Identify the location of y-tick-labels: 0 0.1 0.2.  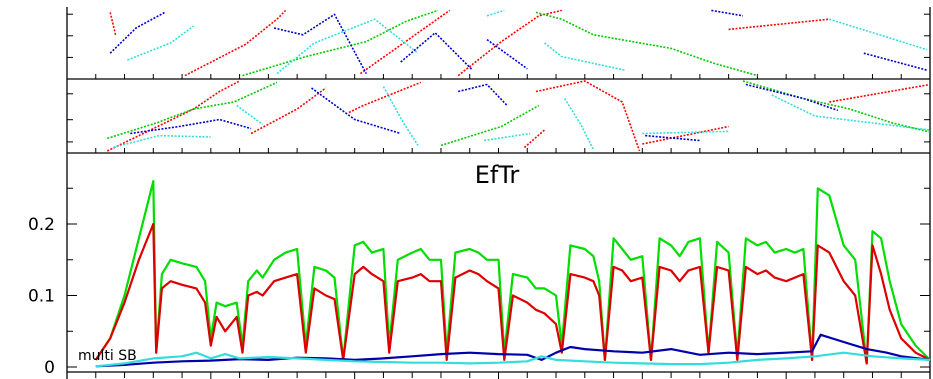
(41, 296).